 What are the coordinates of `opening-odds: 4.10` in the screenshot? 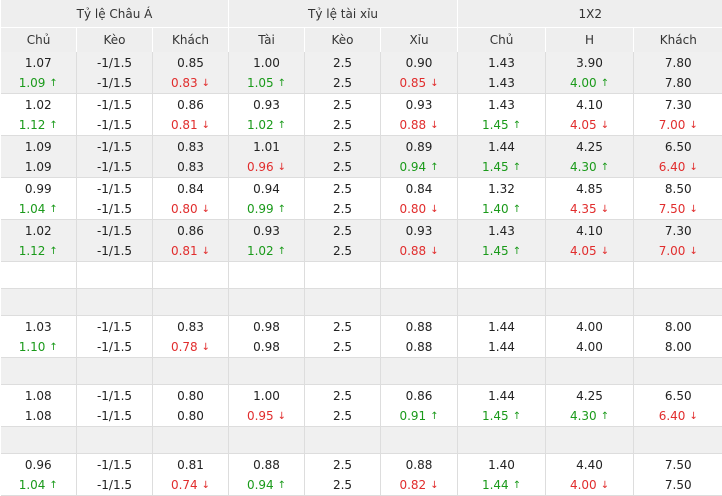 It's located at (589, 231).